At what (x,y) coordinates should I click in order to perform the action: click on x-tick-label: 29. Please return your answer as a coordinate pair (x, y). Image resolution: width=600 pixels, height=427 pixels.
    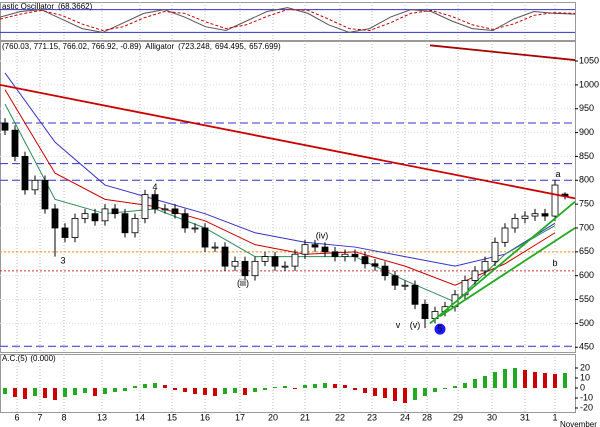
    Looking at the image, I should click on (458, 417).